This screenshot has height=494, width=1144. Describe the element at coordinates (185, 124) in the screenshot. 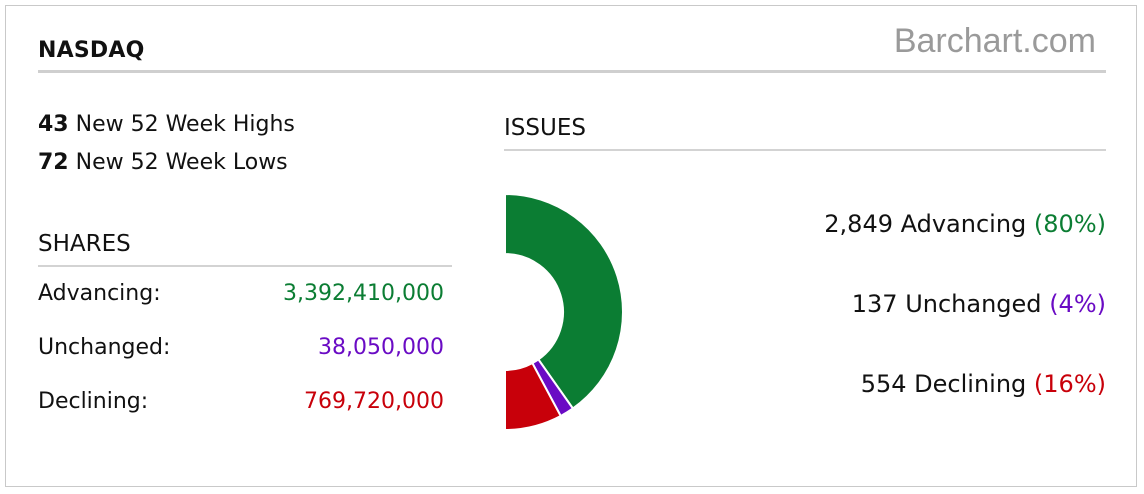

I see `new-highs-label: New 52 Week Highs` at that location.